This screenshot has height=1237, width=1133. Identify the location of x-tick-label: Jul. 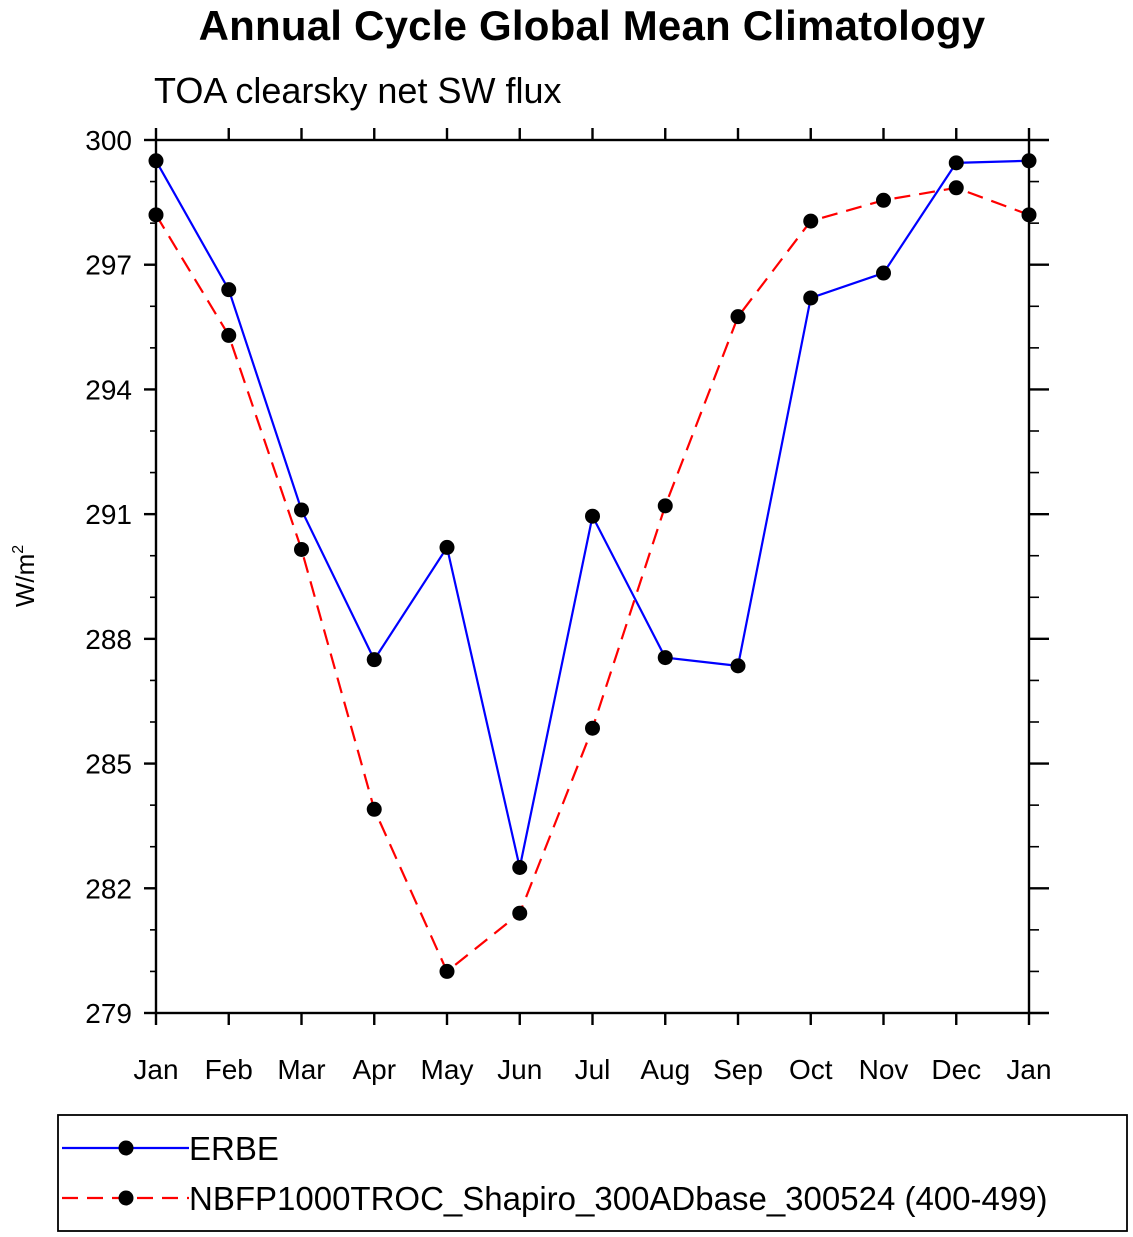
(593, 1069).